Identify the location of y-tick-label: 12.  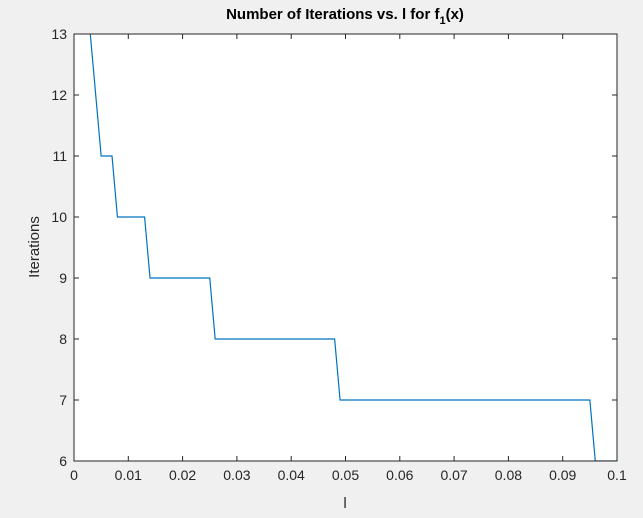
(59, 95).